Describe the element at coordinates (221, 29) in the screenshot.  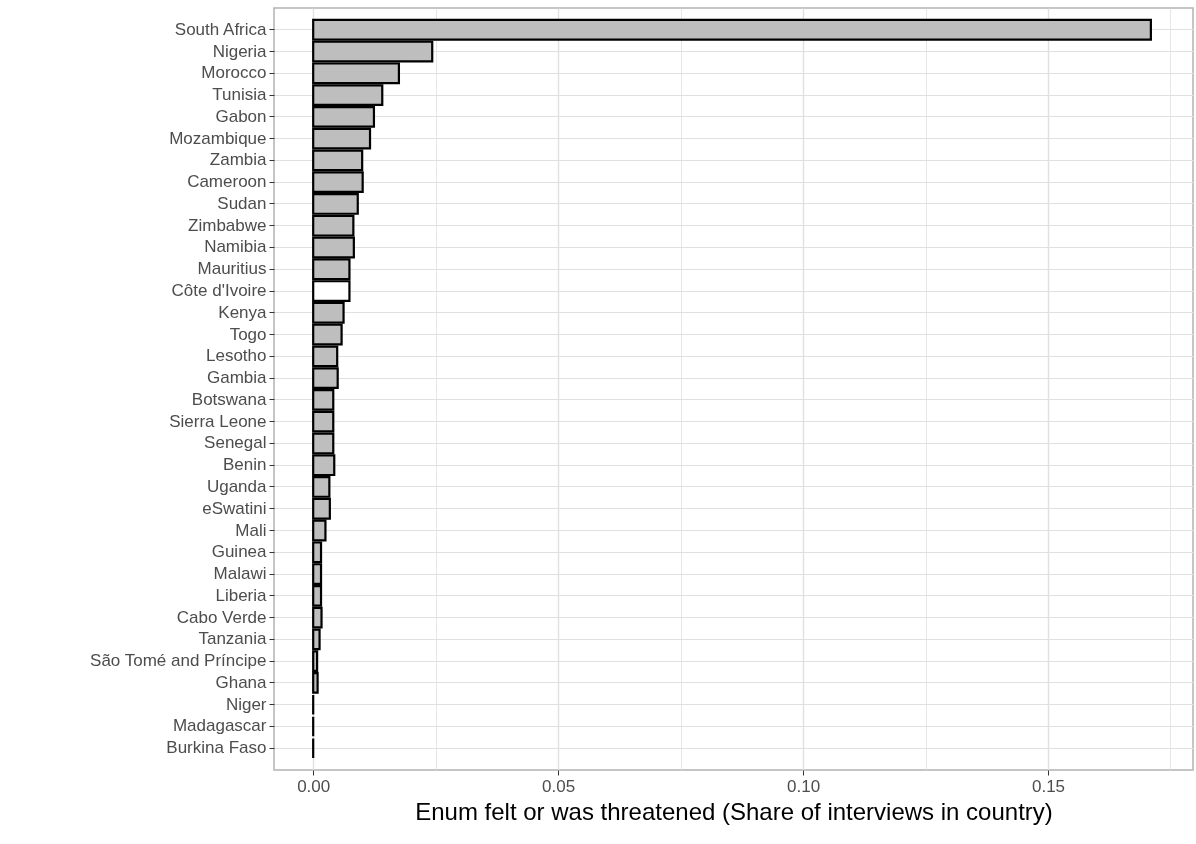
I see `y-tick-label: South Africa` at that location.